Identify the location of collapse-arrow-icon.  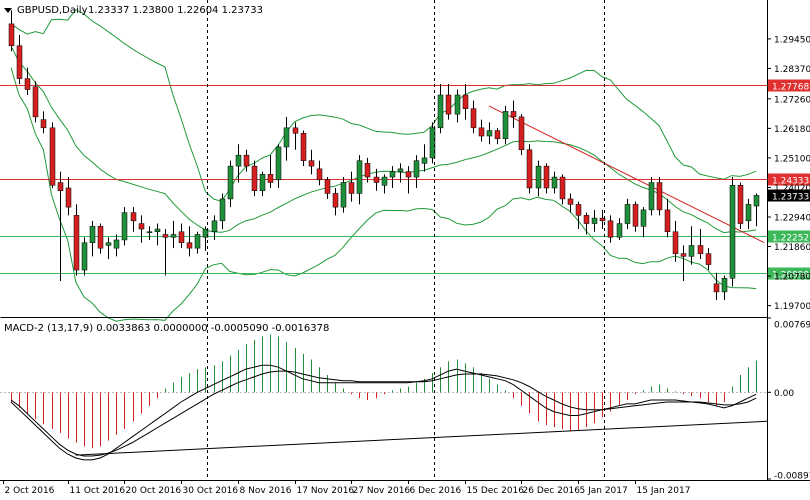
(8, 10).